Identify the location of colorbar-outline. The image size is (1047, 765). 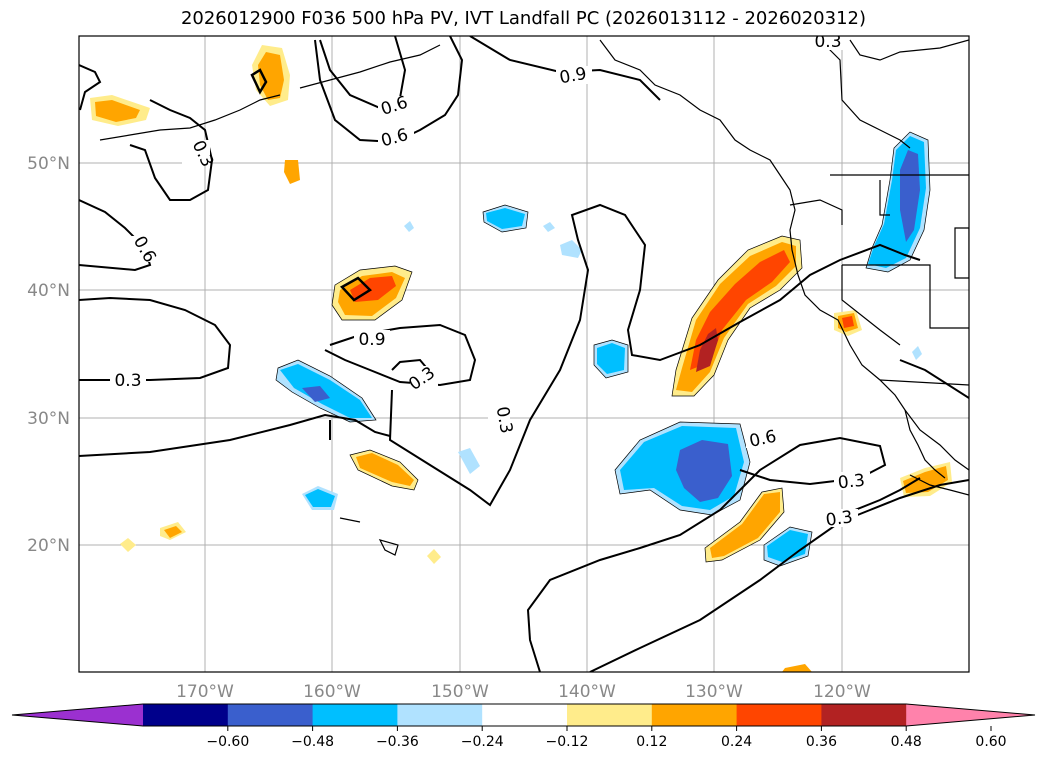
(523, 715).